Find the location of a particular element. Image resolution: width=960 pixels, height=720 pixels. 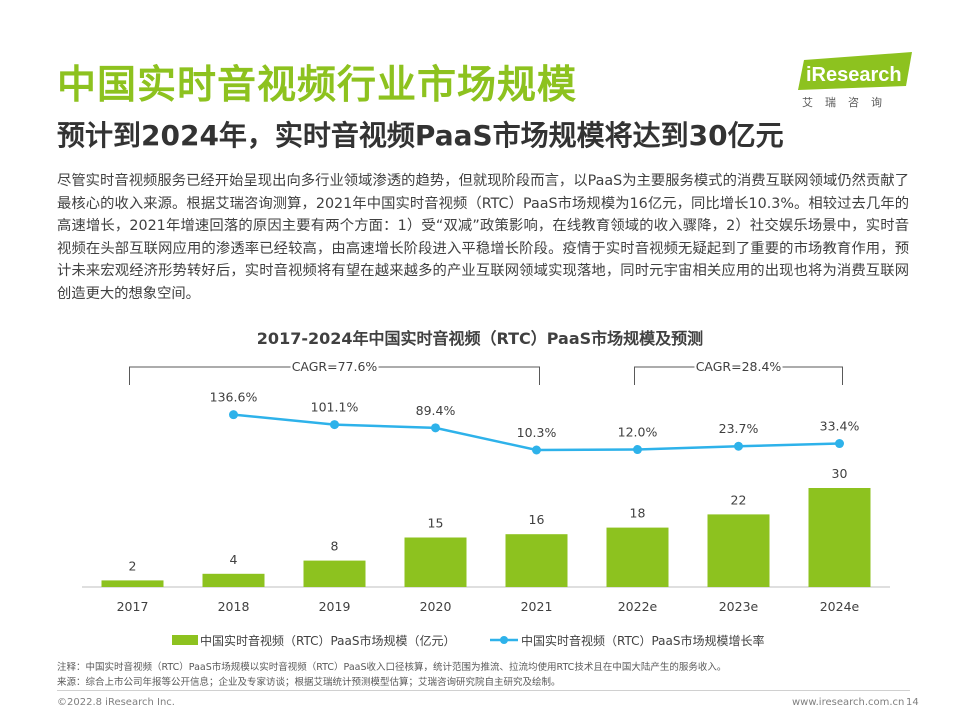

bar-value-label-2018: 4 is located at coordinates (234, 559).